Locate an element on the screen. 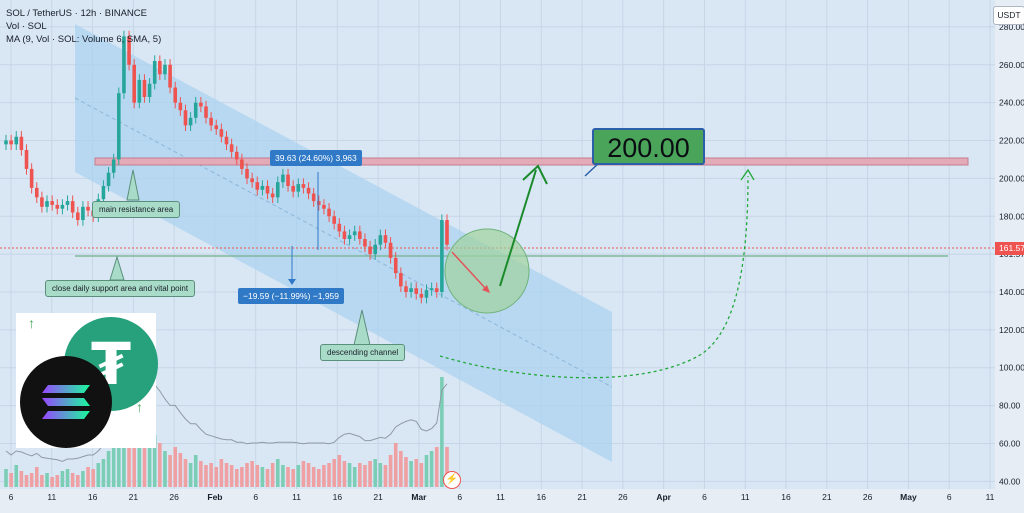  lightning-icon: ⚡ is located at coordinates (452, 480).